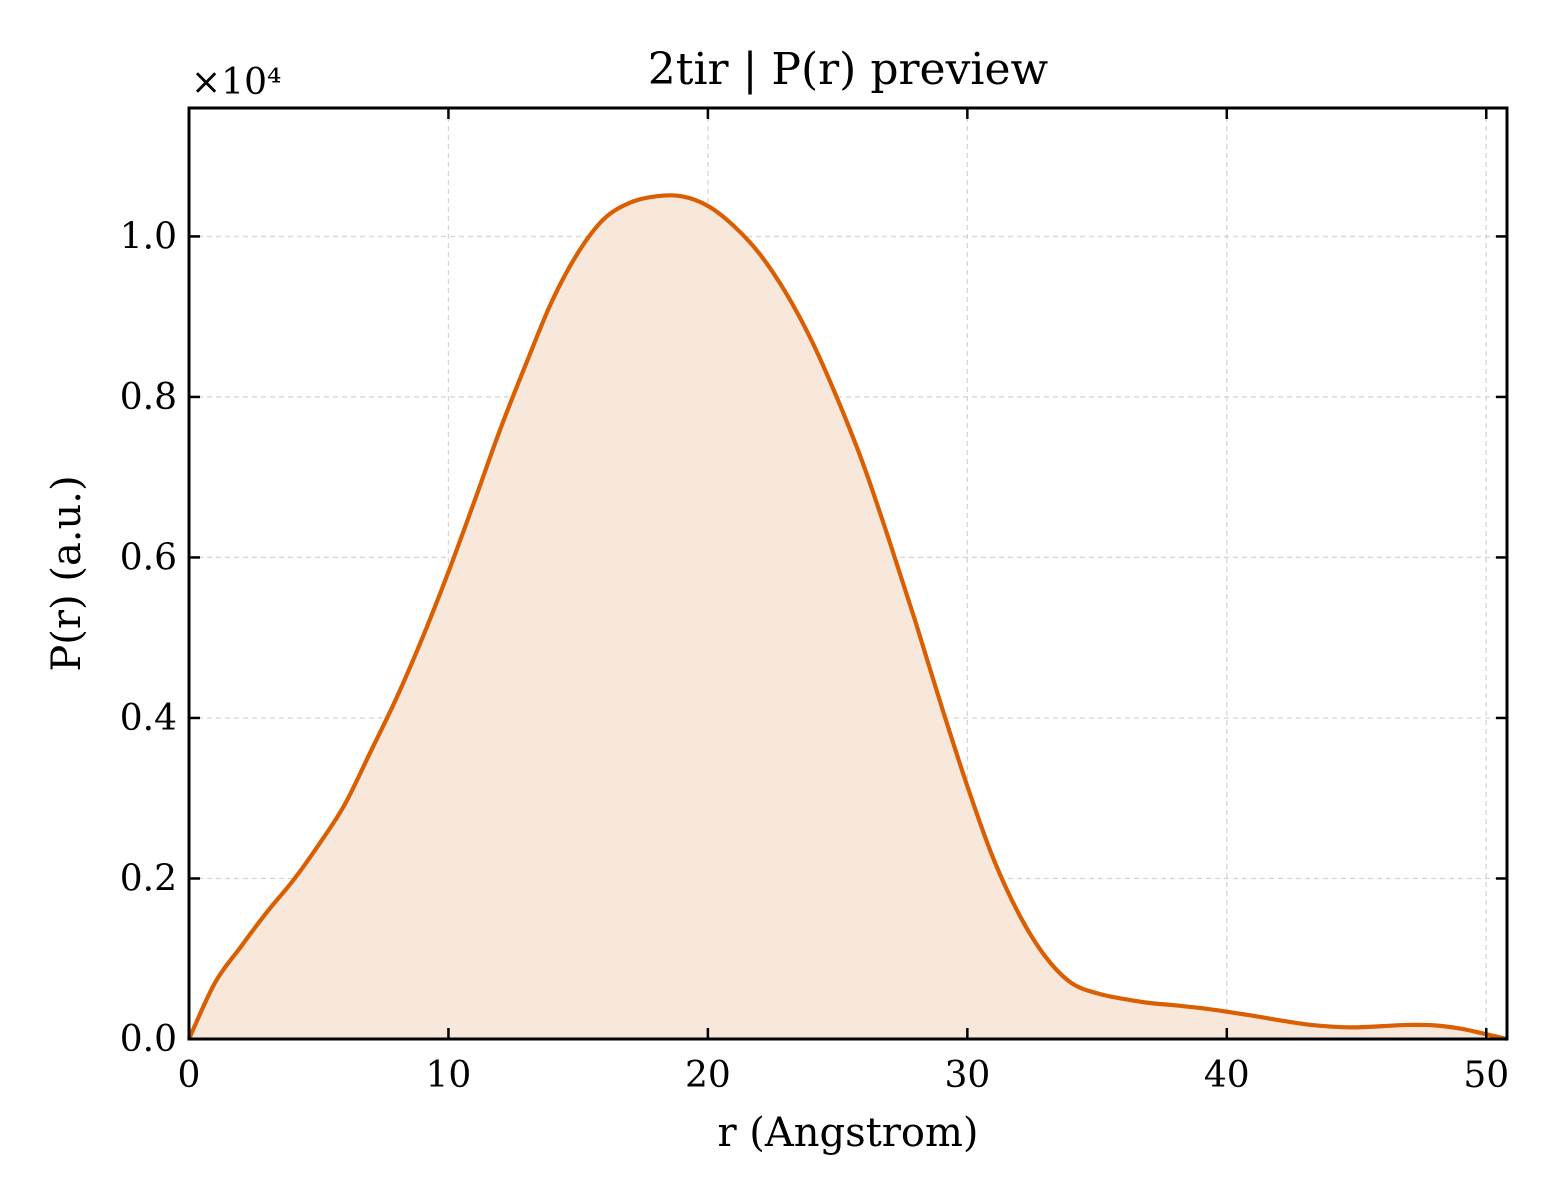 This screenshot has height=1200, width=1560. What do you see at coordinates (449, 1075) in the screenshot?
I see `x-tick-label: 10` at bounding box center [449, 1075].